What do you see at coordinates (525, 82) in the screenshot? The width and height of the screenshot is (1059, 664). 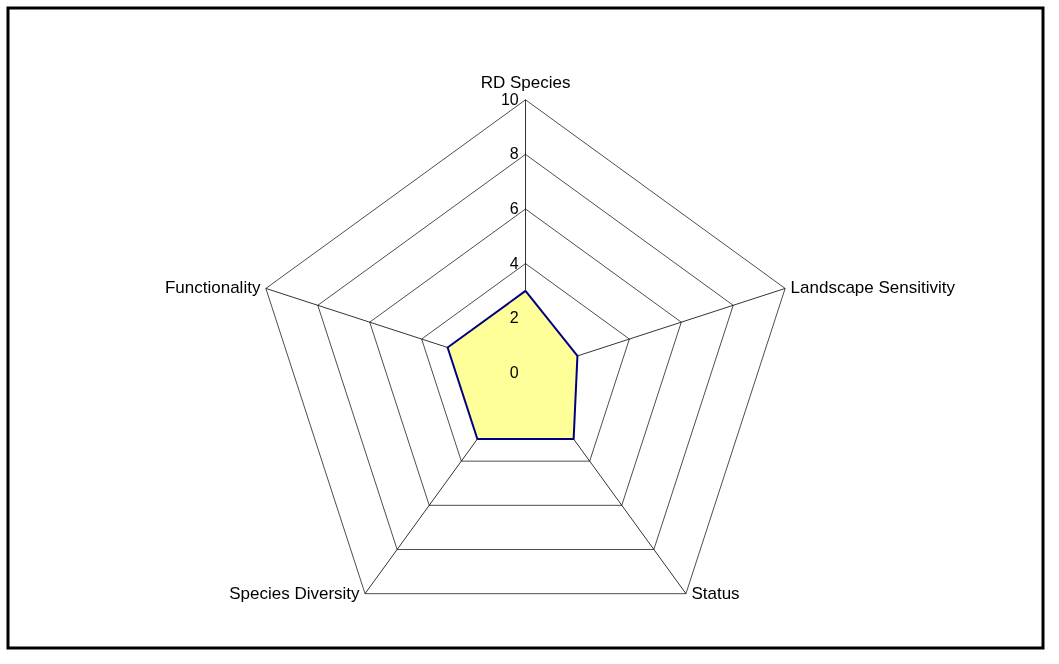 I see `spoke-label: RD Species` at bounding box center [525, 82].